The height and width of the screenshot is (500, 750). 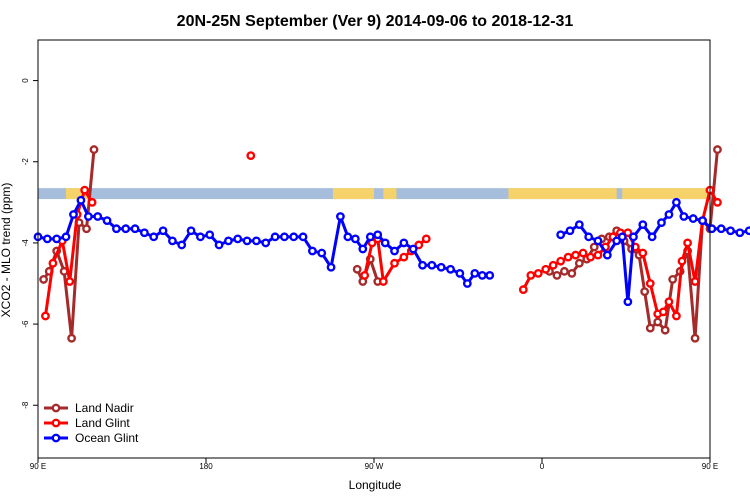 I want to click on y-axis: 0 -2 -4 -6 -8, so click(x=29, y=243).